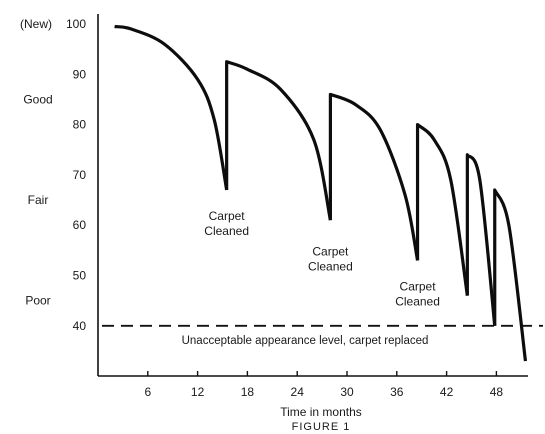 The image size is (545, 434). Describe the element at coordinates (37, 99) in the screenshot. I see `quality-label: Good` at that location.